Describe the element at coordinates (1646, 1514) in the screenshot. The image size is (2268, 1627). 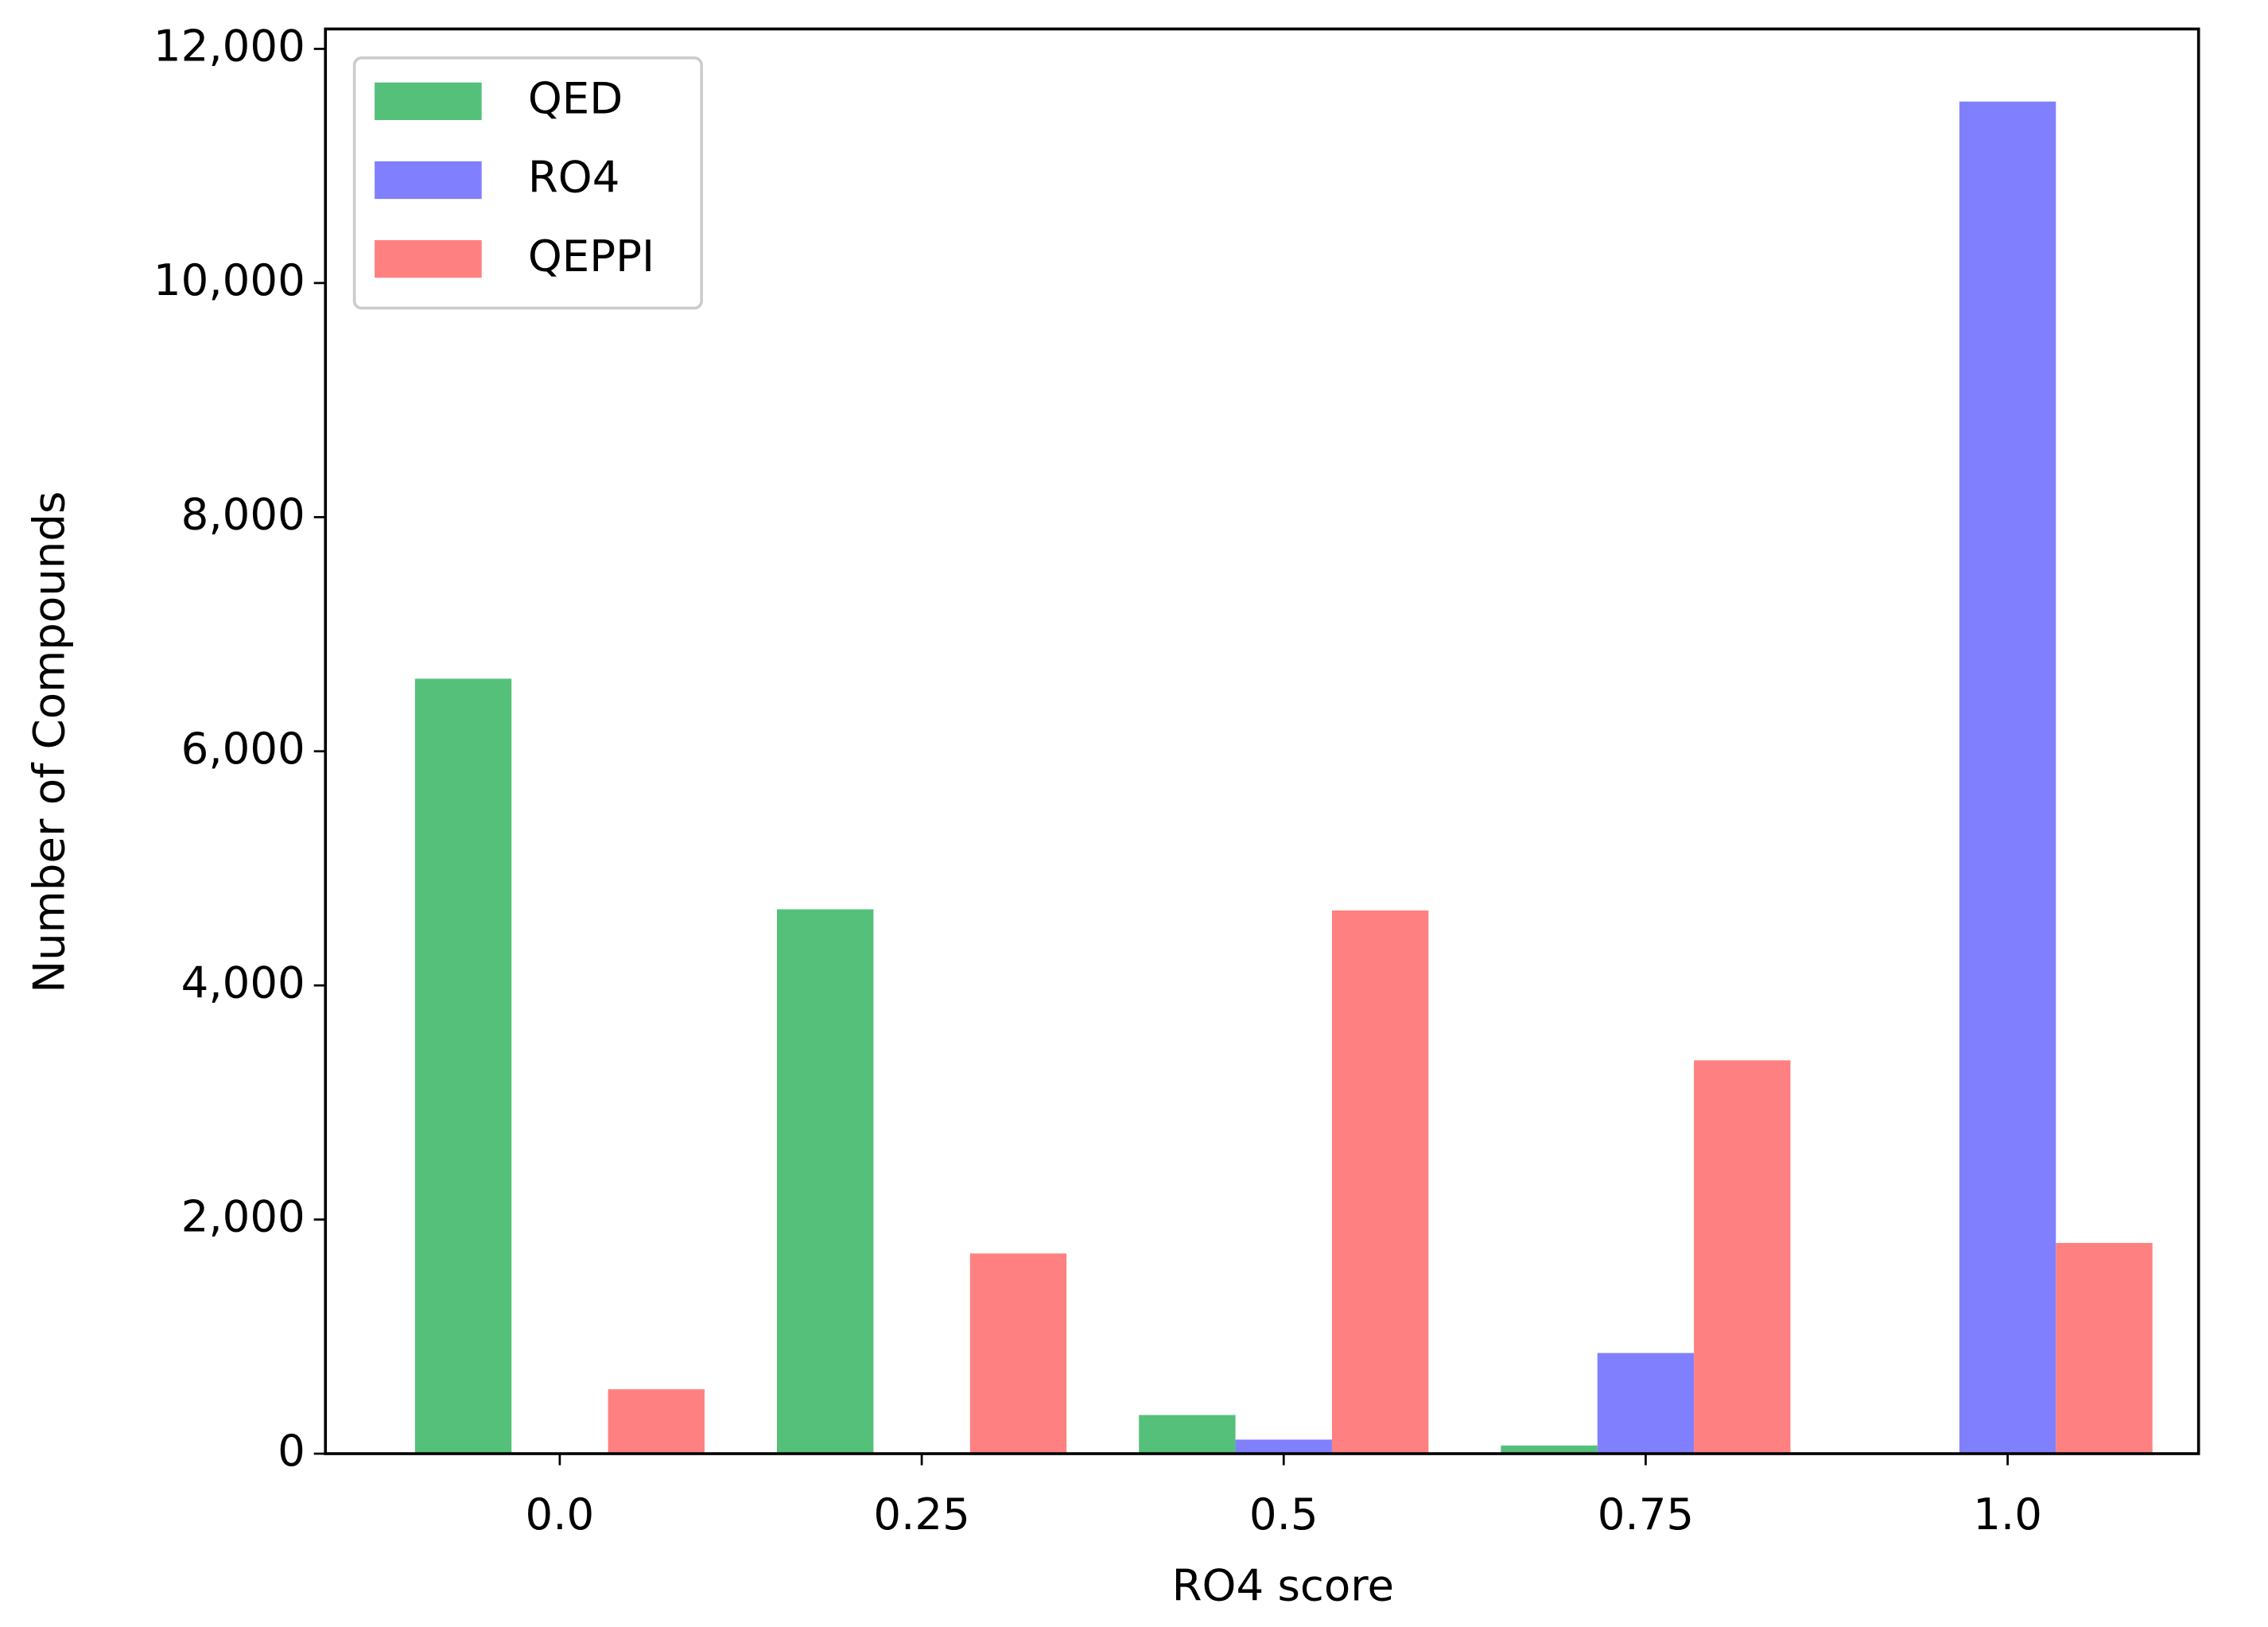
I see `x-tick-label: 0.75` at that location.